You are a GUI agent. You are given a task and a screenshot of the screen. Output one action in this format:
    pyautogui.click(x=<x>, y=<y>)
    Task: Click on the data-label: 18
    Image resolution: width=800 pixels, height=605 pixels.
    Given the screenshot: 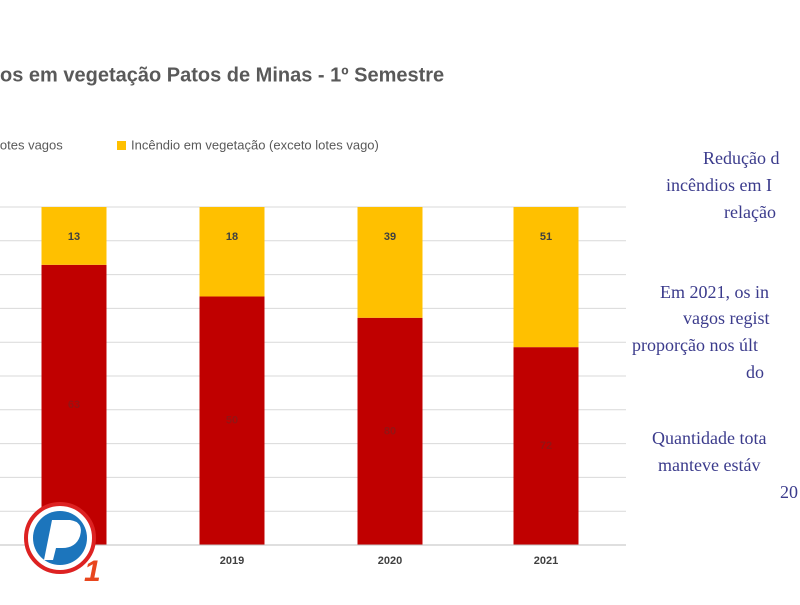 What is the action you would take?
    pyautogui.click(x=232, y=237)
    